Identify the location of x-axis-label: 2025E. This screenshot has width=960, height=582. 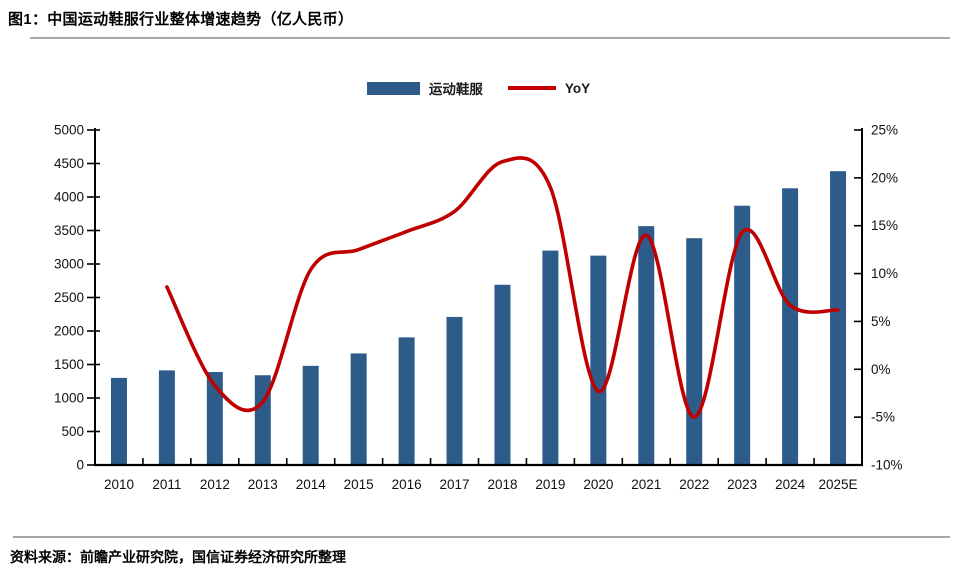
(838, 484).